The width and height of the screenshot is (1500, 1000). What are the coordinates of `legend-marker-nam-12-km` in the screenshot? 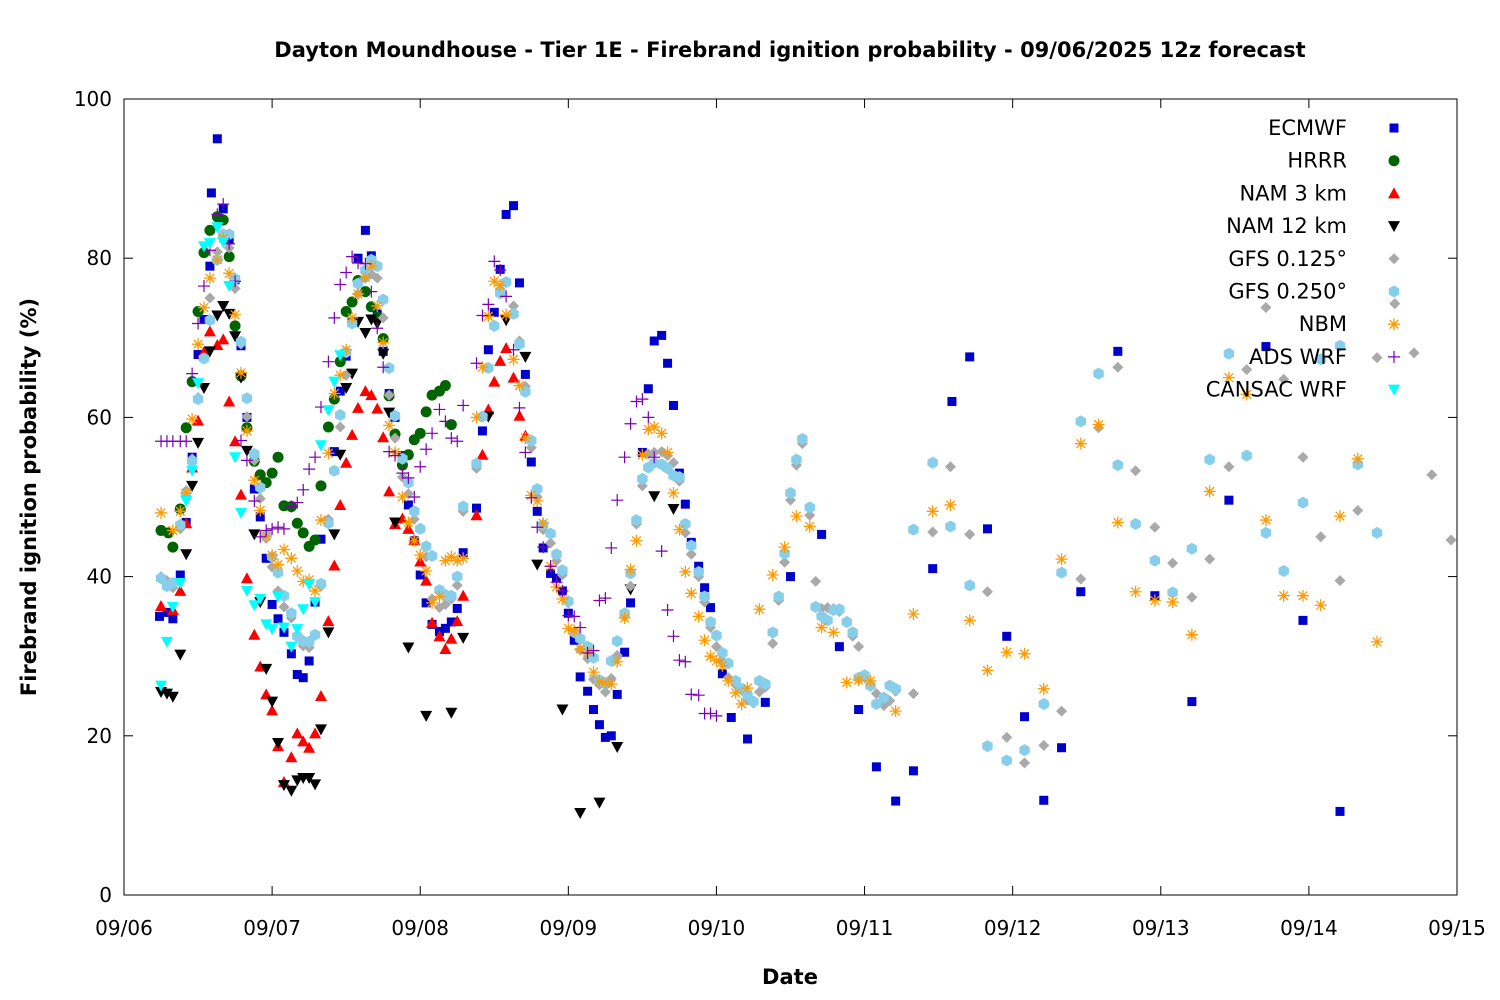 It's located at (1394, 227).